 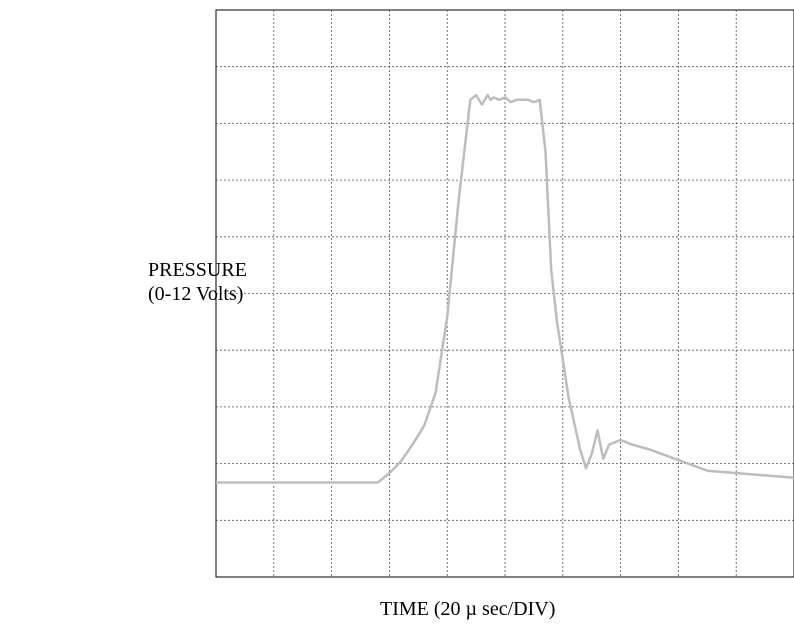 What do you see at coordinates (213, 282) in the screenshot?
I see `y-axis-label: PRESSURE (0-12 Volts)` at bounding box center [213, 282].